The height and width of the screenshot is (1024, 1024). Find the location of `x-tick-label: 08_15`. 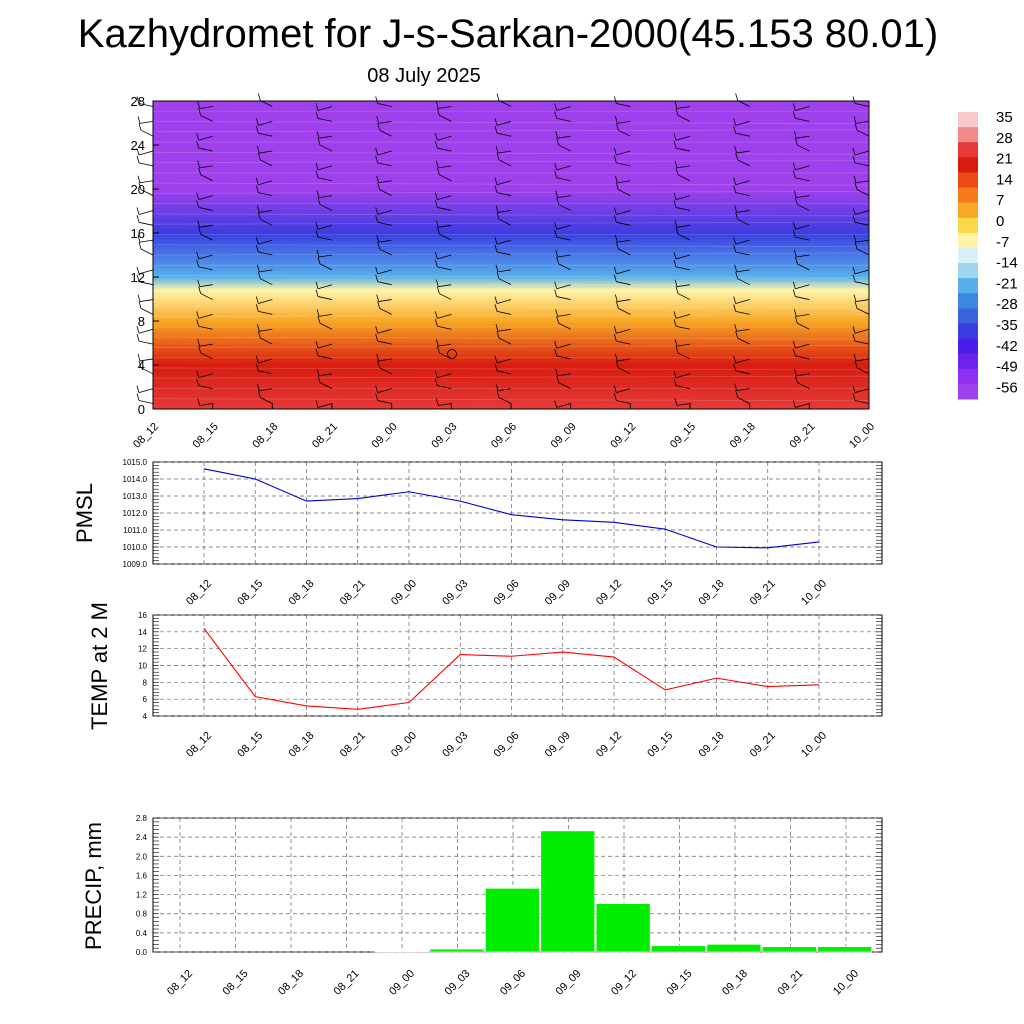

x-tick-label: 08_15 is located at coordinates (236, 983).